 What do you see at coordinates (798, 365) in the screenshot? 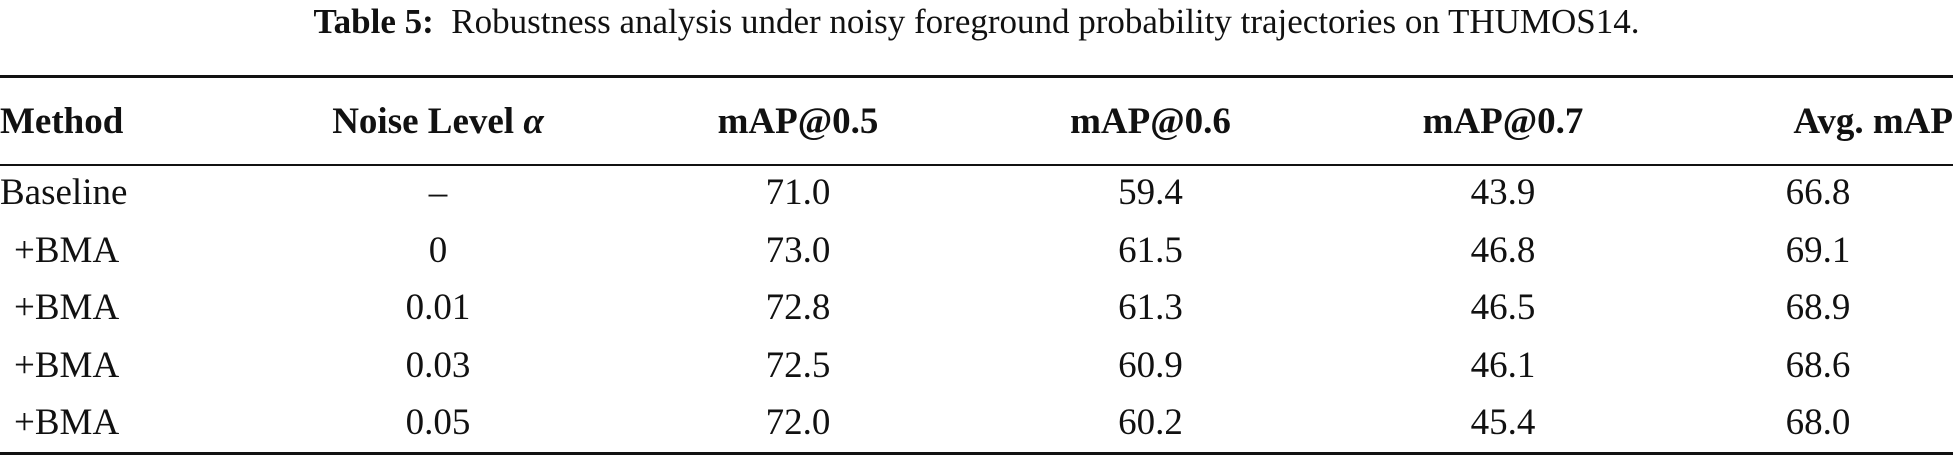
I see `cell-map-05: 72.5` at bounding box center [798, 365].